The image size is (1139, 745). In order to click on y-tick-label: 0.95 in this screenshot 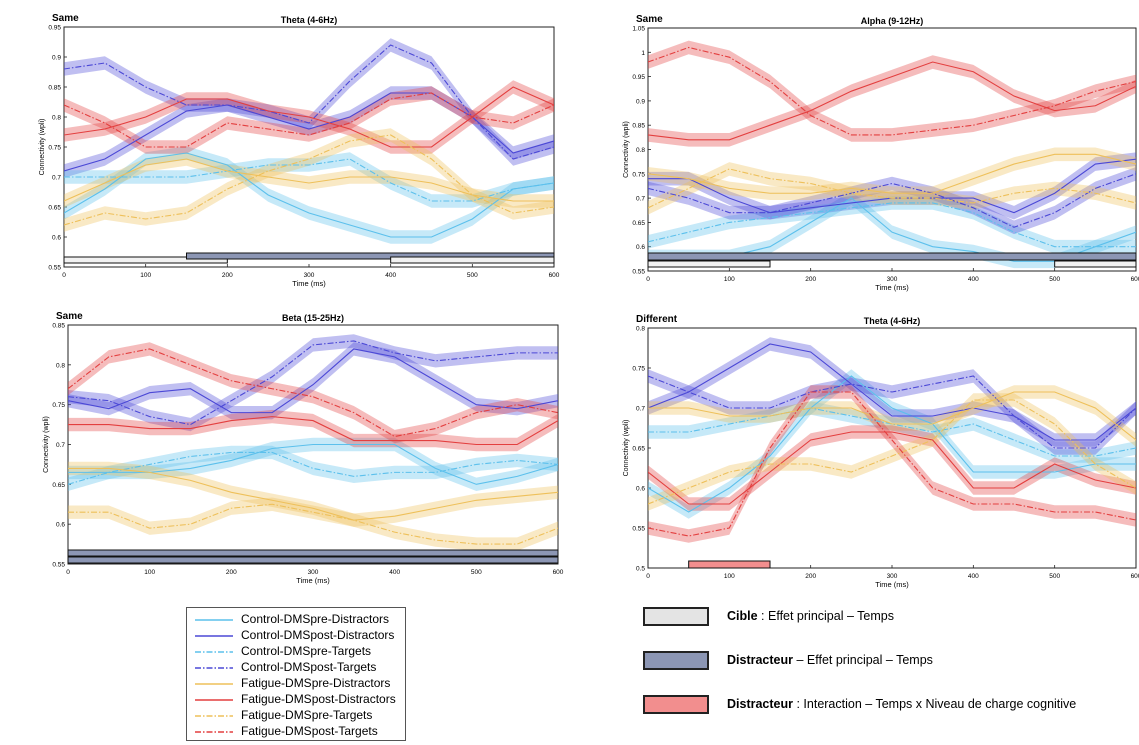, I will do `click(54, 28)`.